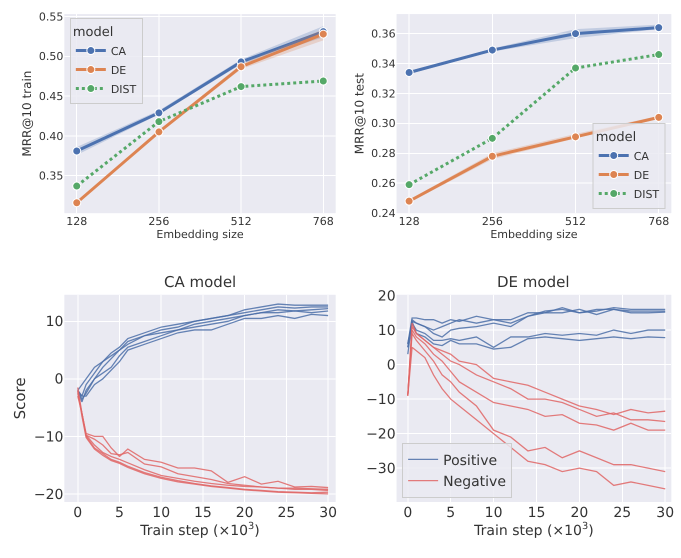 The height and width of the screenshot is (558, 681). Describe the element at coordinates (200, 282) in the screenshot. I see `chart-title: CA model` at that location.